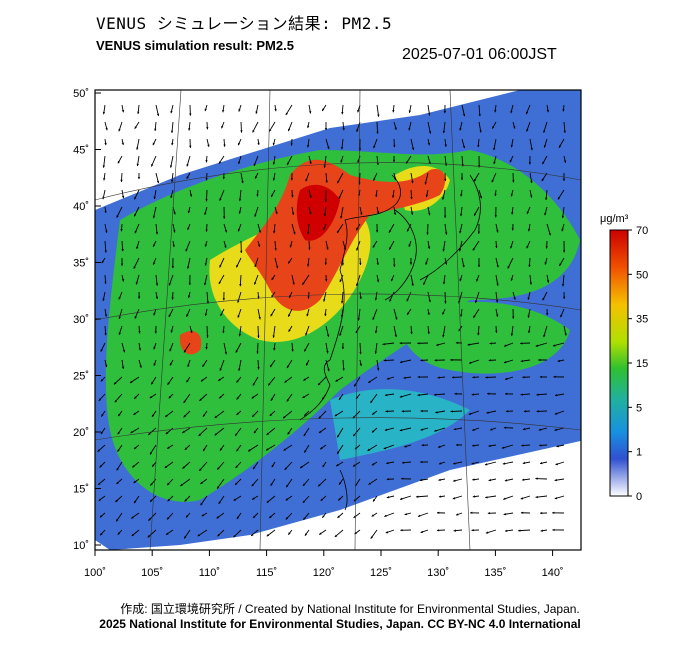 The height and width of the screenshot is (649, 700). Describe the element at coordinates (266, 573) in the screenshot. I see `longitude-tick-label: 115˚` at that location.